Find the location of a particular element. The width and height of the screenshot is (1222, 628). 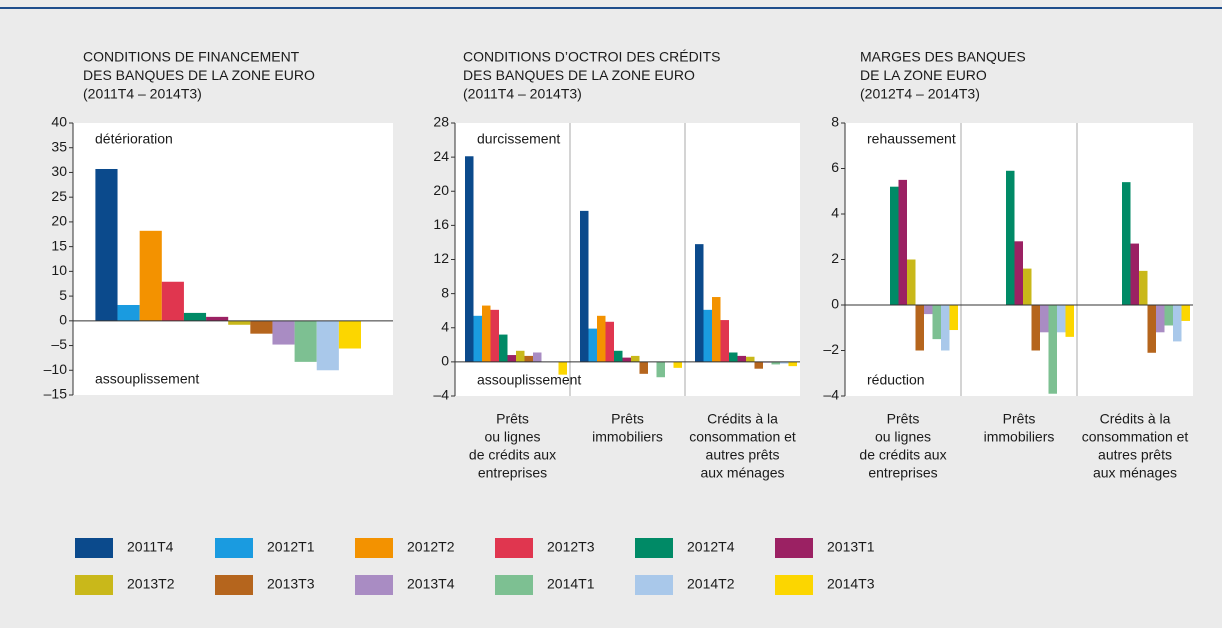

x-category-label: autres prêts is located at coordinates (743, 455).